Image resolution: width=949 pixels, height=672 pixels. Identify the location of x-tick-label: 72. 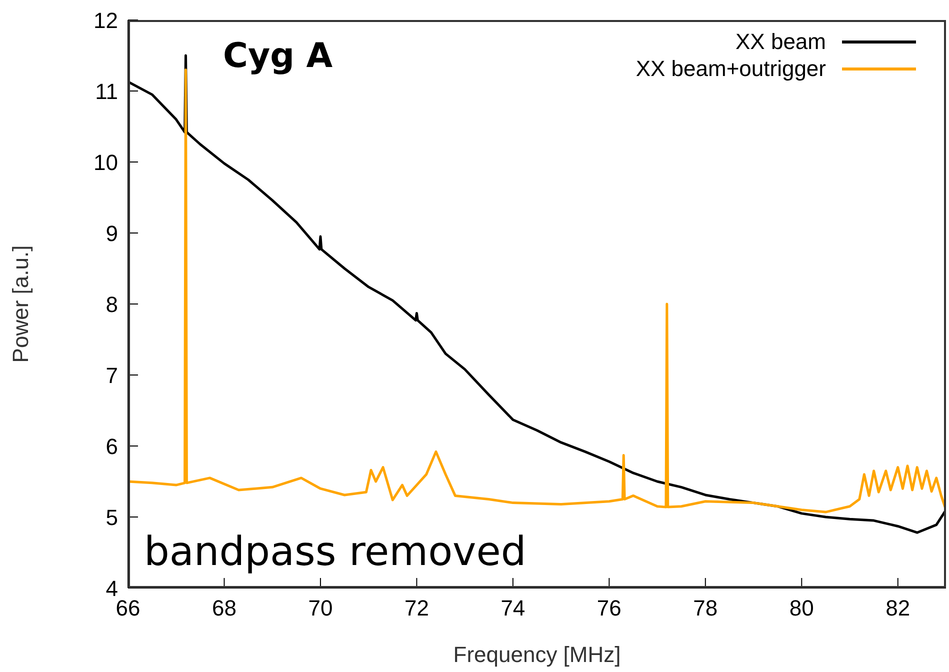
(416, 608).